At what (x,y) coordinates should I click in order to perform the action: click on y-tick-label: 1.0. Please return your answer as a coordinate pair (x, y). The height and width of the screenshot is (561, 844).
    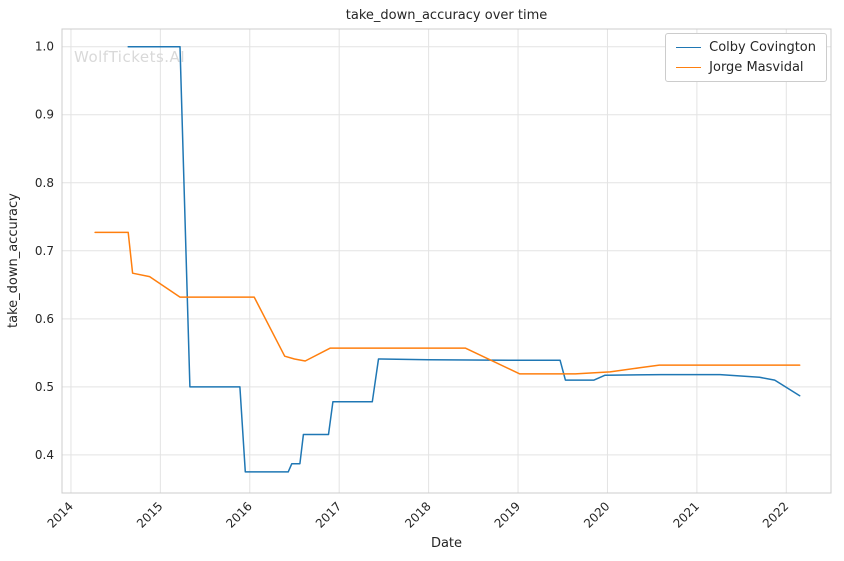
    Looking at the image, I should click on (44, 47).